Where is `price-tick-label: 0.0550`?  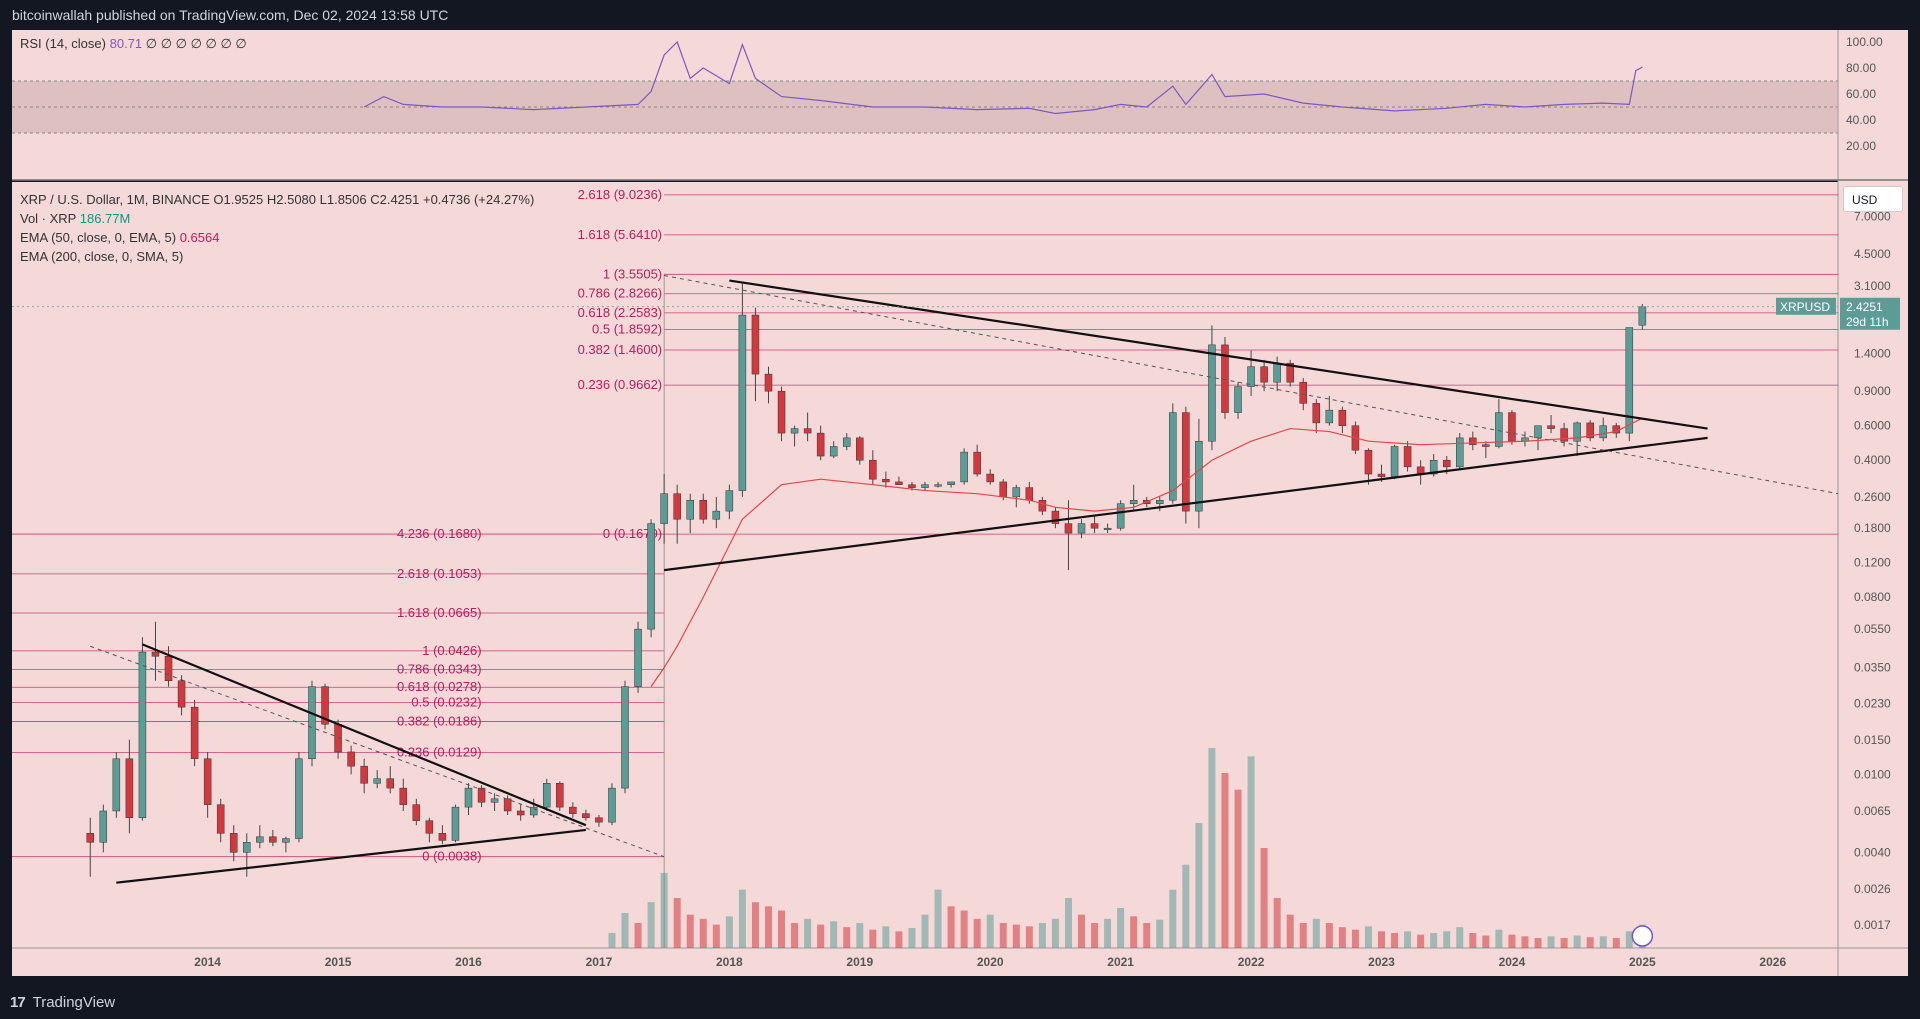
price-tick-label: 0.0550 is located at coordinates (1872, 629).